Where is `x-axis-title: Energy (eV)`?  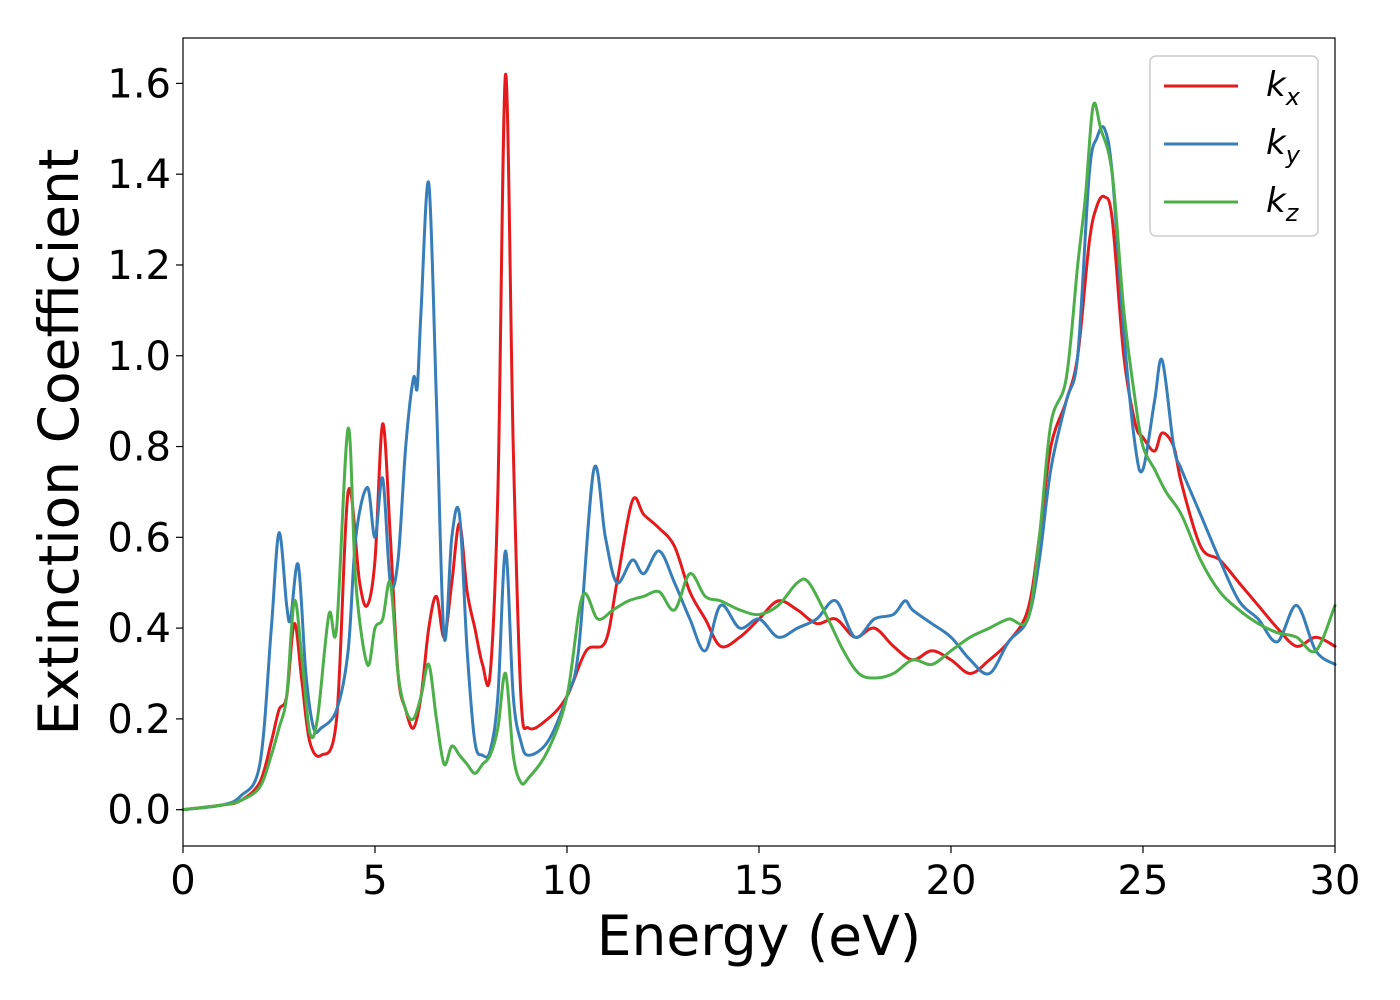
x-axis-title: Energy (eV) is located at coordinates (759, 936).